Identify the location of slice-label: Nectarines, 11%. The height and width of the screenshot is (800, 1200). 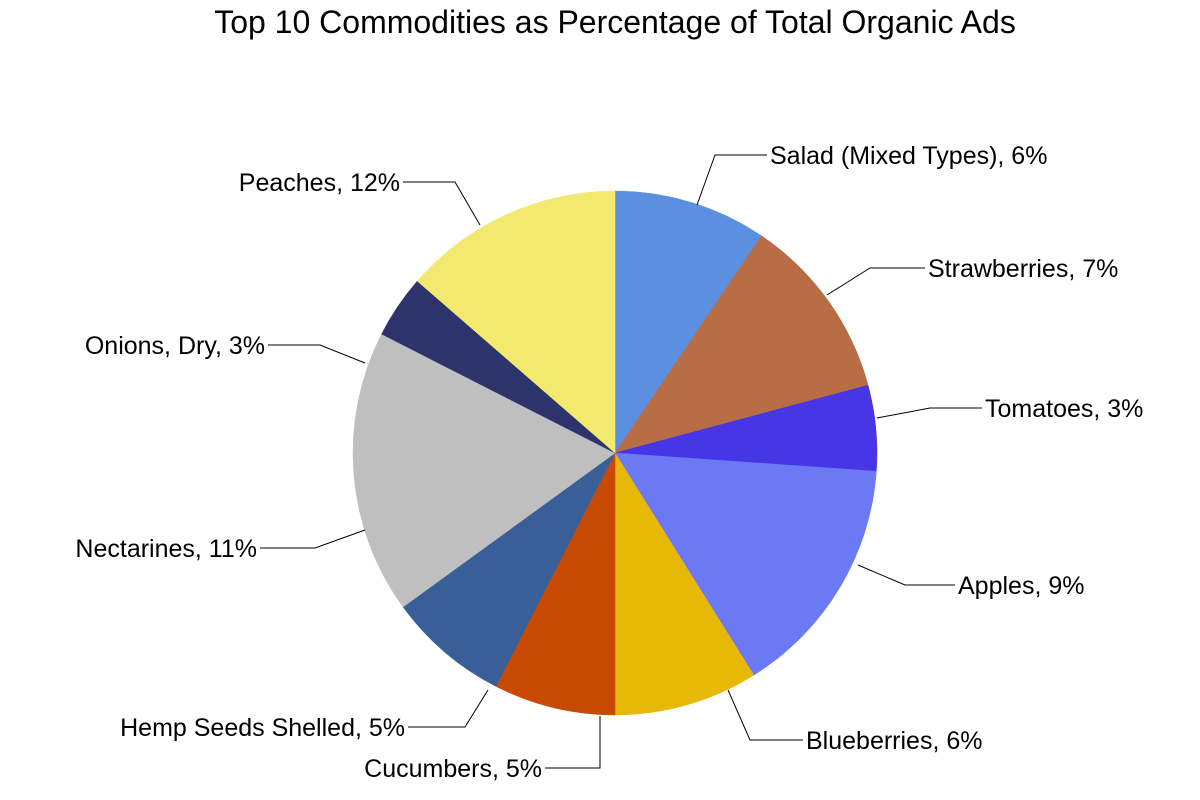
(166, 549).